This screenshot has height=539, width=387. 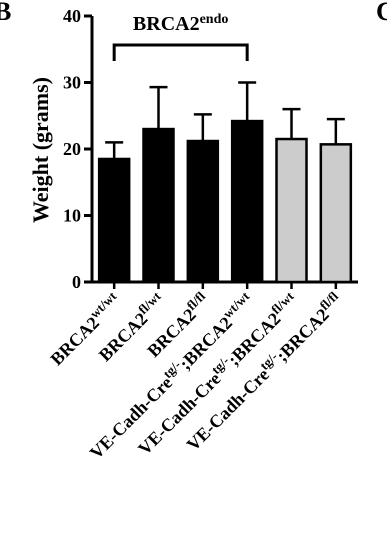 What do you see at coordinates (381, 13) in the screenshot?
I see `panel-letter-right: C` at bounding box center [381, 13].